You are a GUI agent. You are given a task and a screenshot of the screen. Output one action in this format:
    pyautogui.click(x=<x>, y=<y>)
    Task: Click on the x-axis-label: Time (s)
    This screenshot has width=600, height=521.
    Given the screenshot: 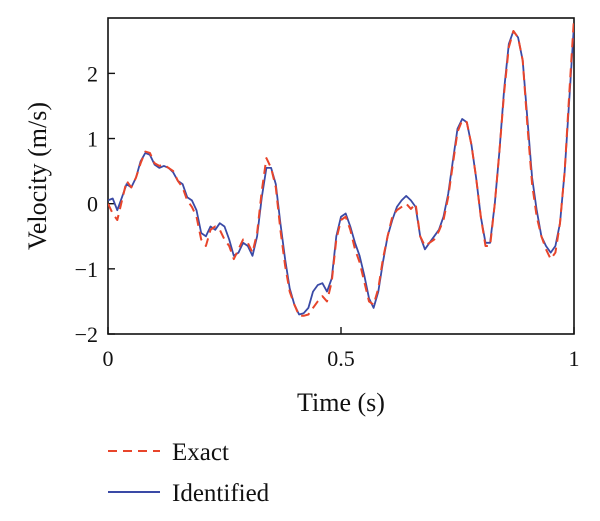 What is the action you would take?
    pyautogui.click(x=341, y=402)
    